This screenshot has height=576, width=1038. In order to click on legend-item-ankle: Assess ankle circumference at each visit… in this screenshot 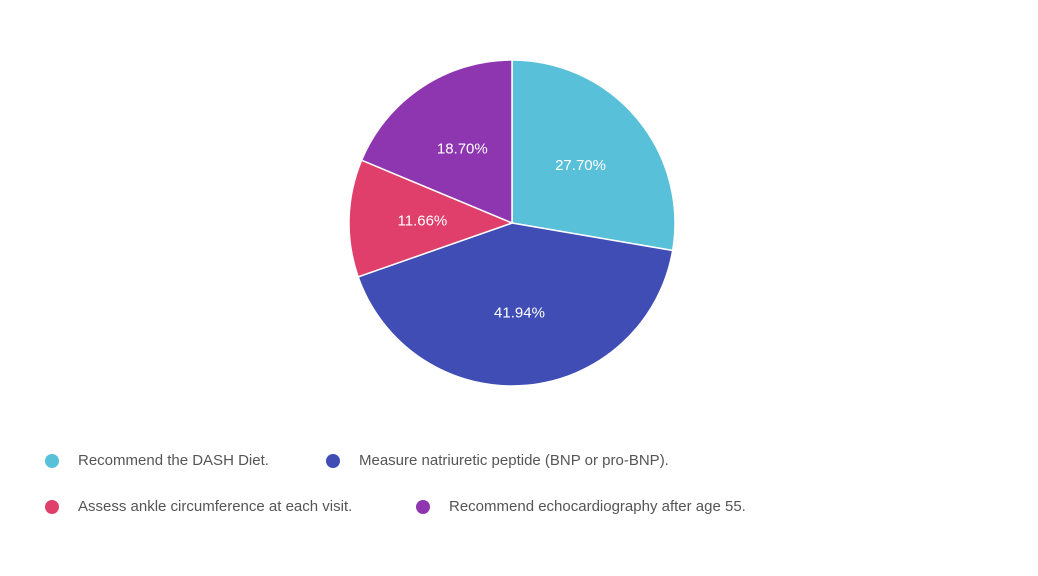, I will do `click(198, 506)`.